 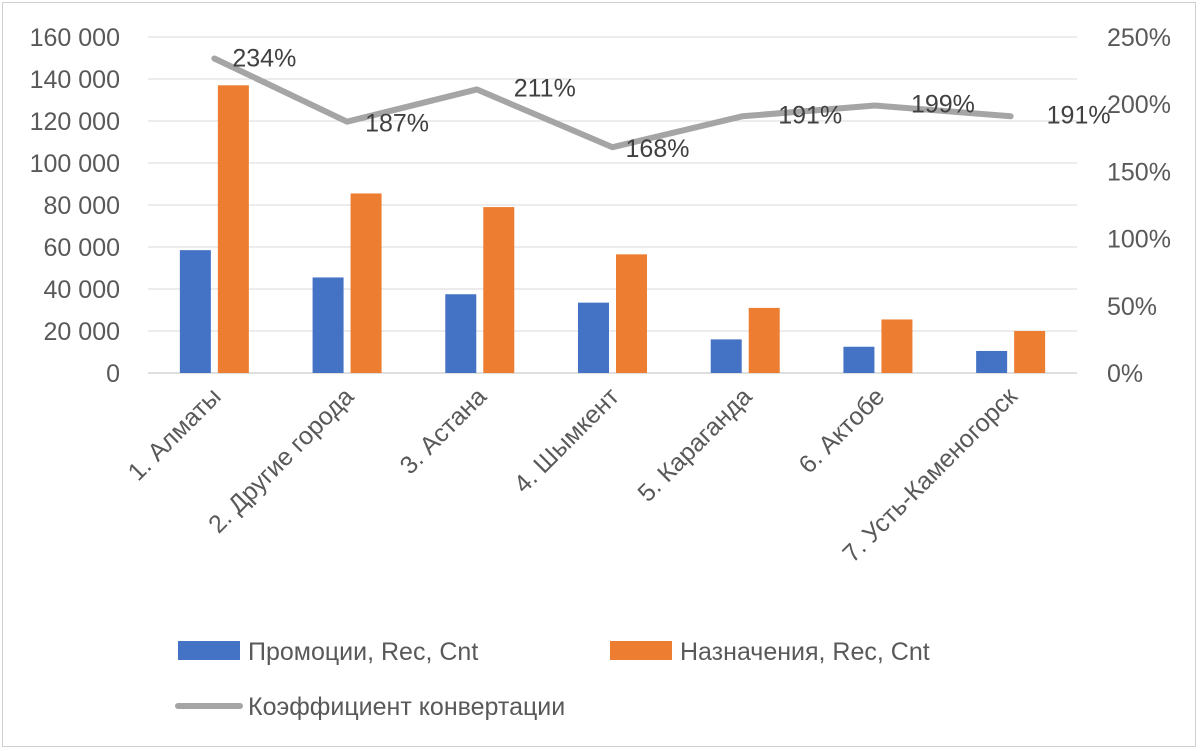 I want to click on right-tick-label: 100%, so click(x=1139, y=240).